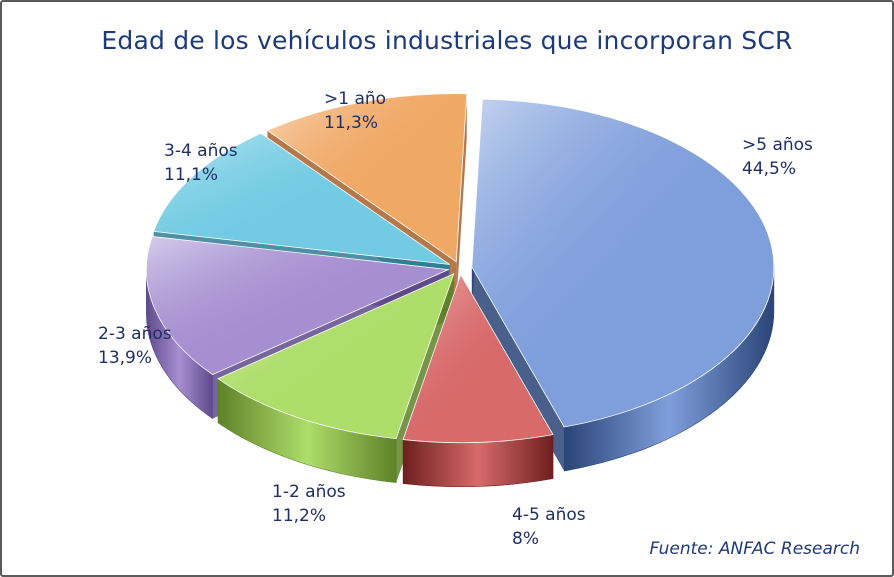 The height and width of the screenshot is (577, 894). What do you see at coordinates (769, 169) in the screenshot?
I see `slice-value-label: 44,5%` at bounding box center [769, 169].